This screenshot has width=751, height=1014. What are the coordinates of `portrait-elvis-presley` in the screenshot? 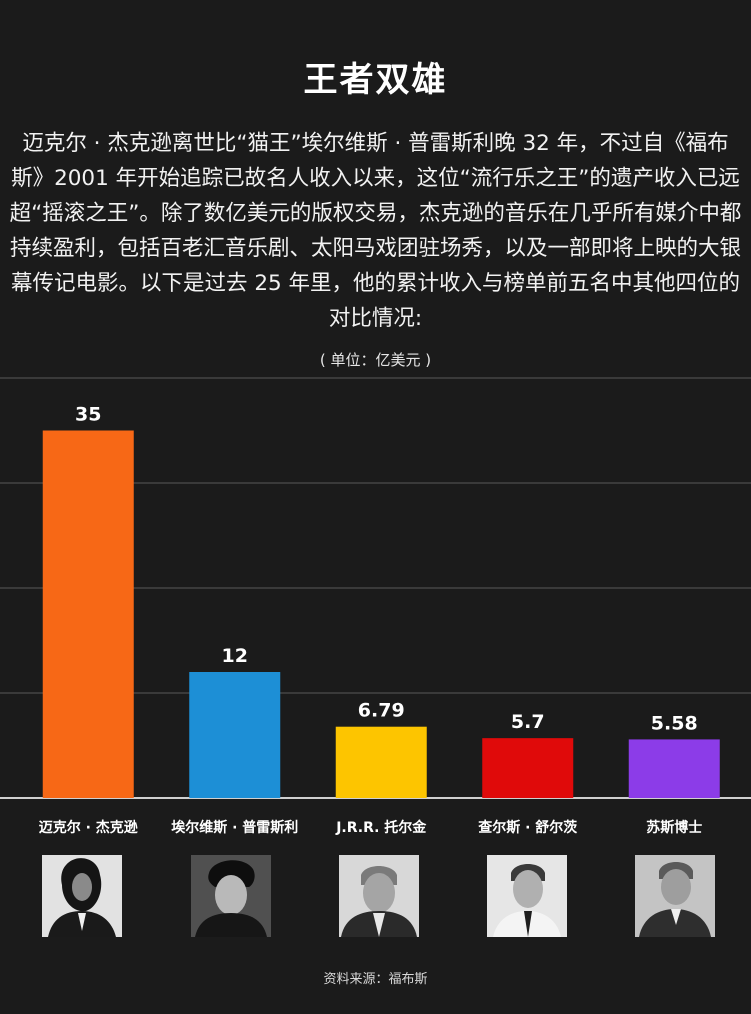 It's located at (231, 896).